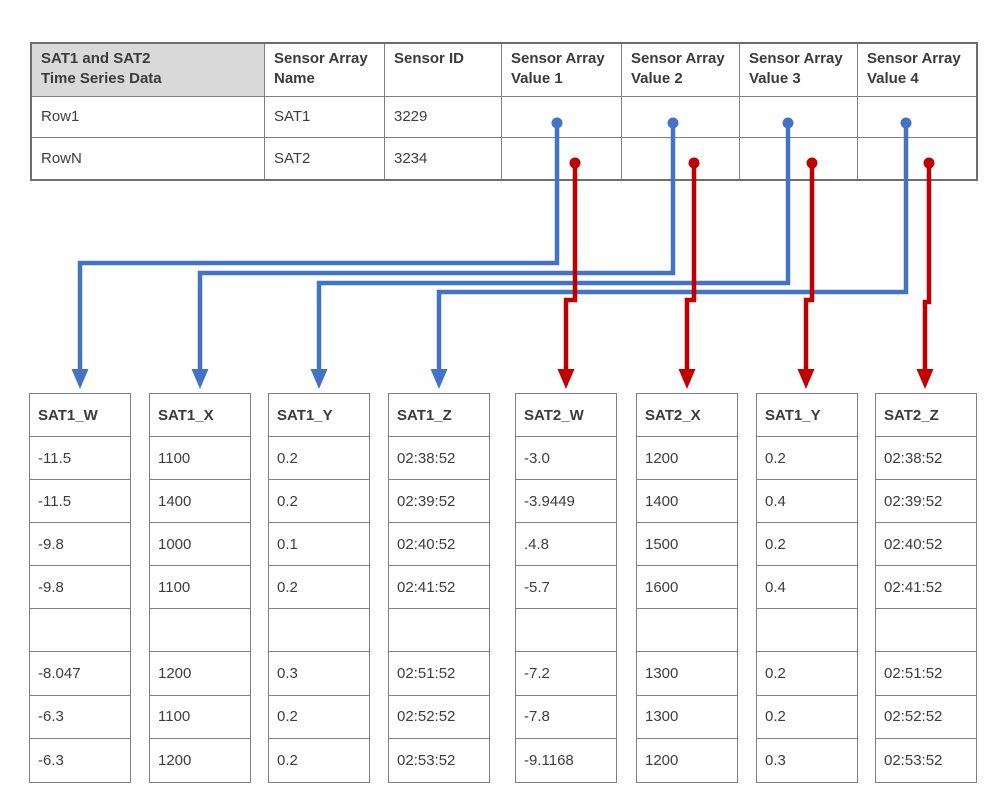  What do you see at coordinates (426, 760) in the screenshot?
I see `table-cell: 02:53:52` at bounding box center [426, 760].